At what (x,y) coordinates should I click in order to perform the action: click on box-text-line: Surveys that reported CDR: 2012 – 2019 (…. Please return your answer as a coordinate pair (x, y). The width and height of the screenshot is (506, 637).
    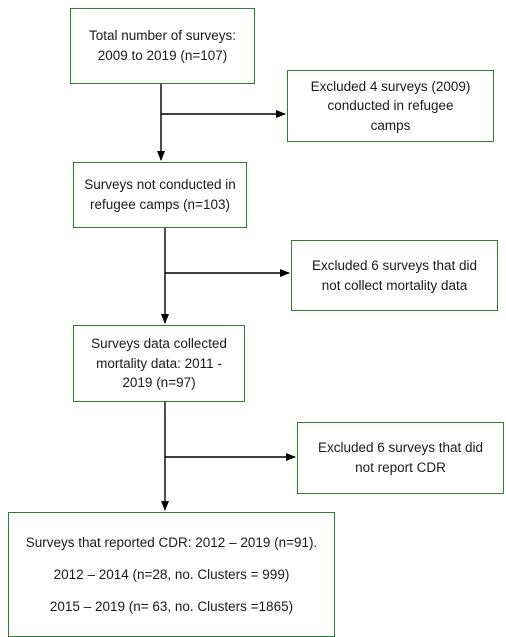
    Looking at the image, I should click on (171, 542).